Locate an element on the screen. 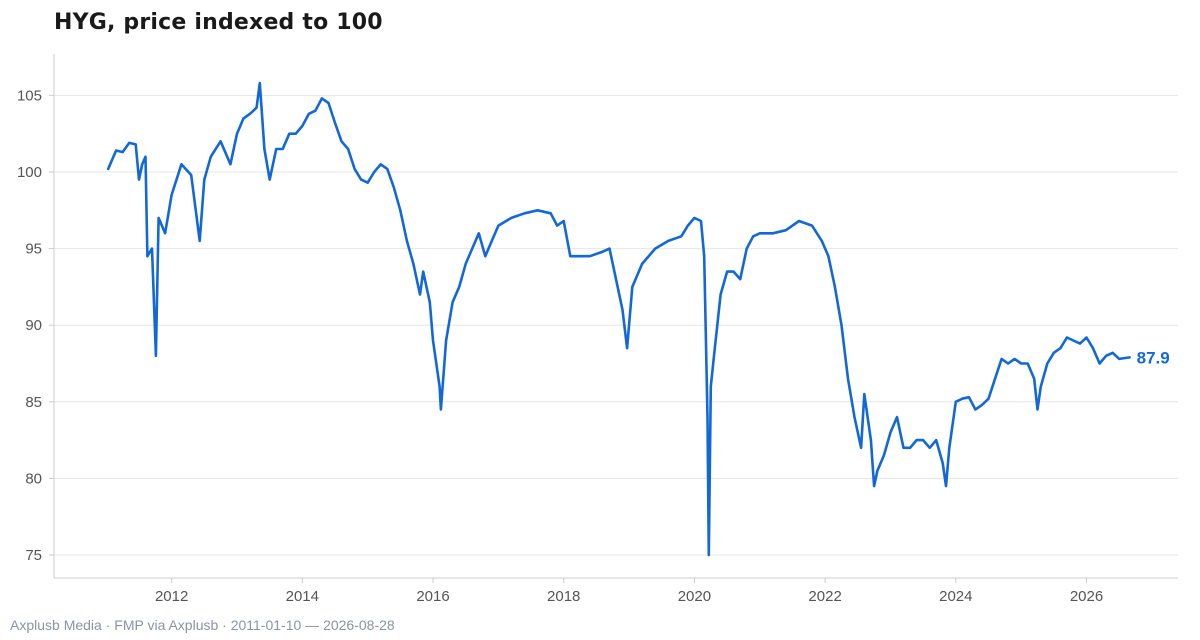 Image resolution: width=1200 pixels, height=640 pixels. x-tick-label: 2022 is located at coordinates (824, 596).